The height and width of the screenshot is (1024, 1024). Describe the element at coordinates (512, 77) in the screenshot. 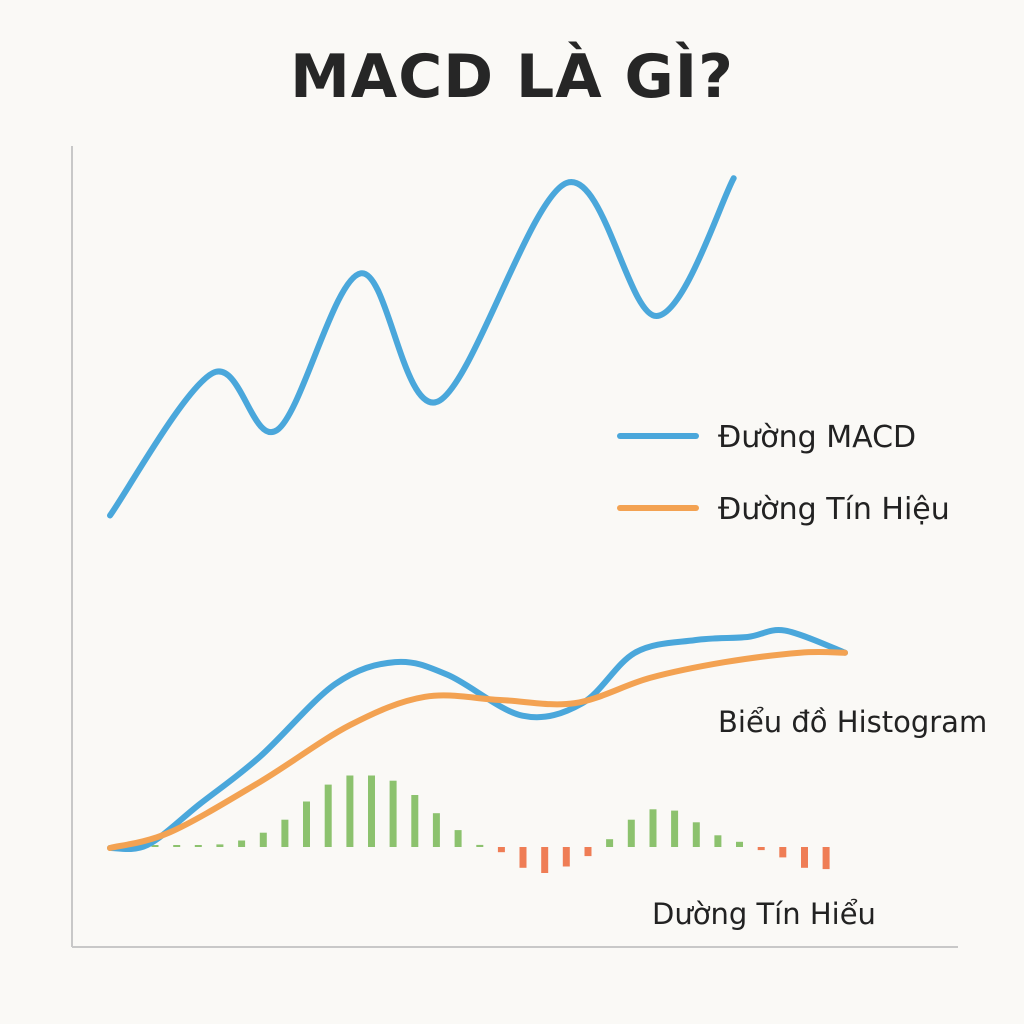

I see `chart-title: MACD LÀ GÌ?` at that location.